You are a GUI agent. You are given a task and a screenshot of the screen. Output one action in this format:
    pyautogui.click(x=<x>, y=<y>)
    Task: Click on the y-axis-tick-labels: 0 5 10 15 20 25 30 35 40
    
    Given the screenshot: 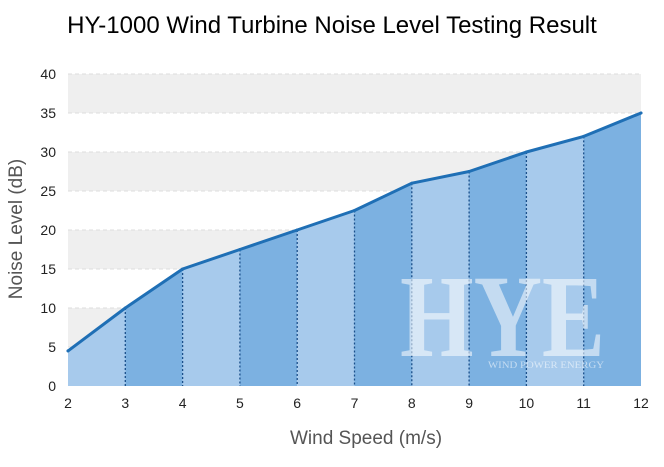 What is the action you would take?
    pyautogui.click(x=48, y=230)
    